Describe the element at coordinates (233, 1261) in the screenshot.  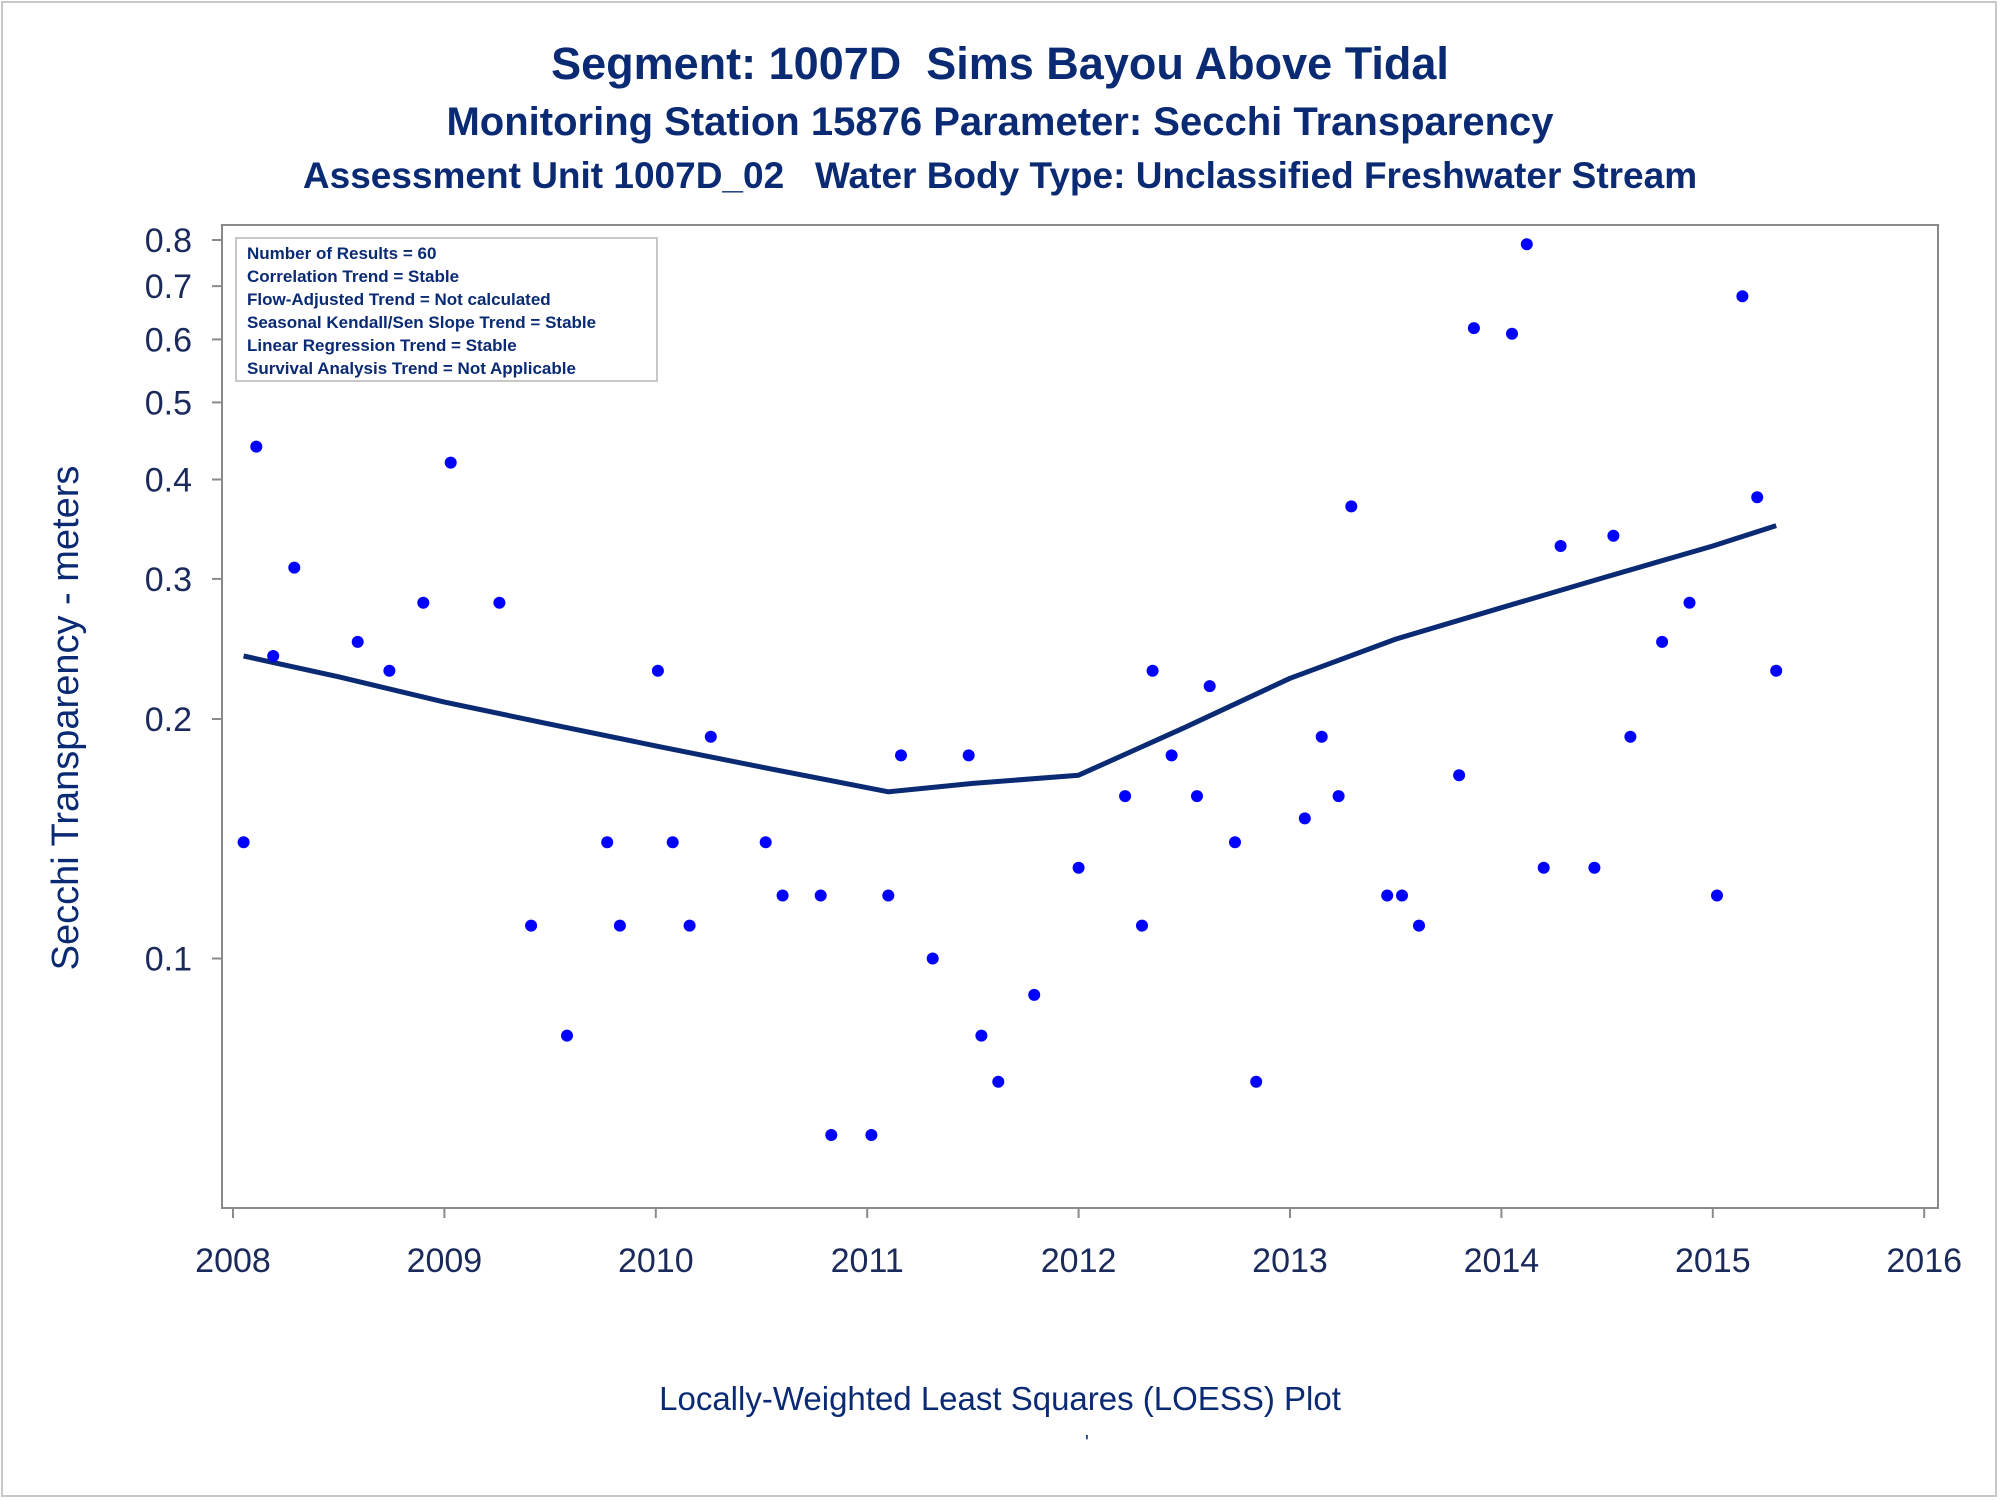
I see `x-tick-label: 2008` at that location.